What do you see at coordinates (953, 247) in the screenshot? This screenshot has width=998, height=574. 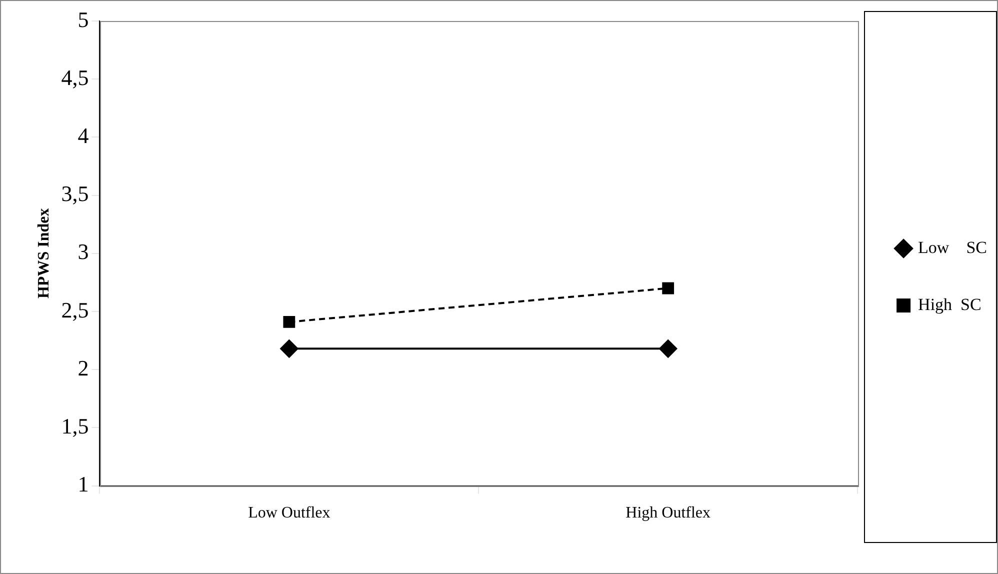 I see `legend-label: Low SC` at bounding box center [953, 247].